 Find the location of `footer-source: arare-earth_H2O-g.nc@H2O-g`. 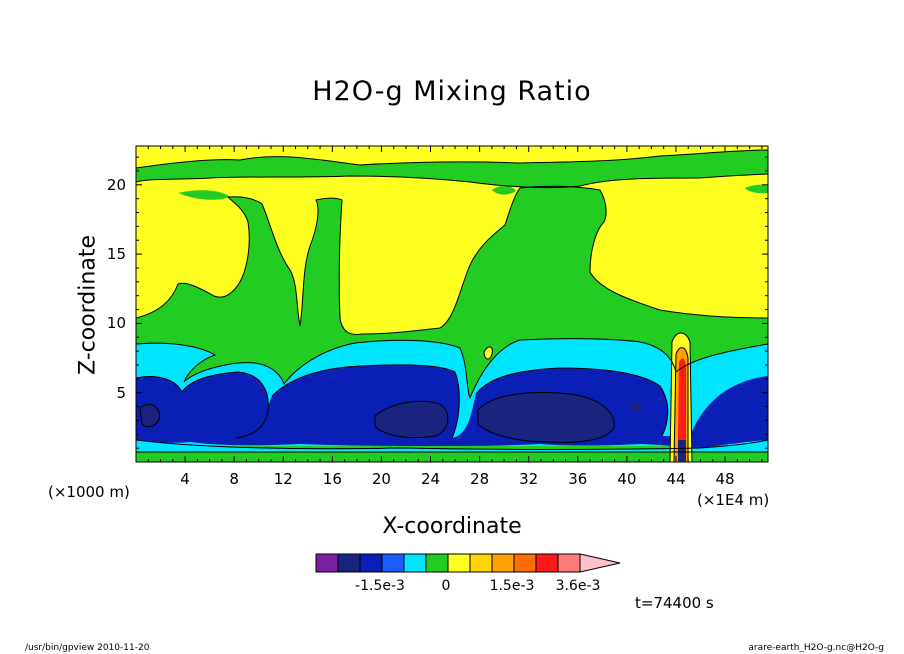

footer-source: arare-earth_H2O-g.nc@H2O-g is located at coordinates (816, 648).